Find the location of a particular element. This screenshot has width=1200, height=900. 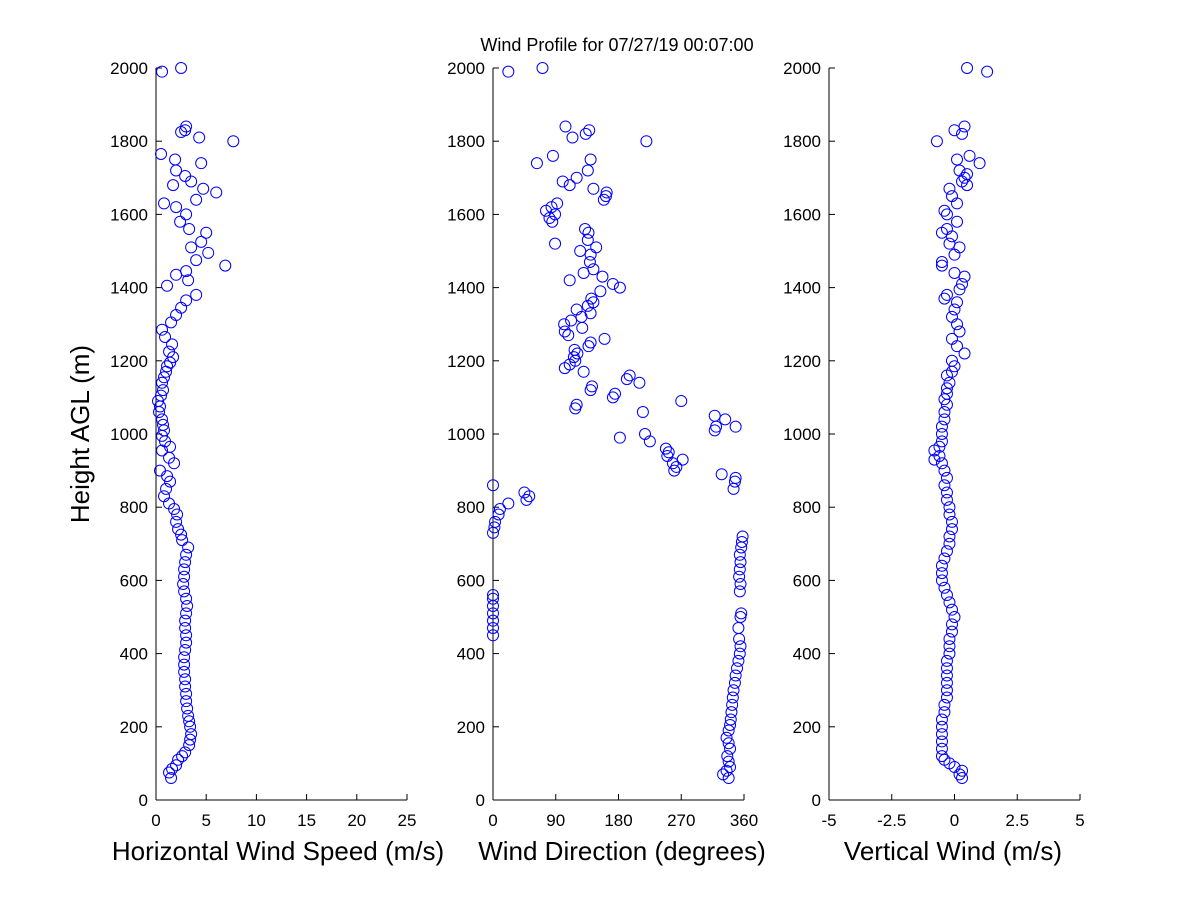

y-tick-label: 2000 is located at coordinates (802, 68).